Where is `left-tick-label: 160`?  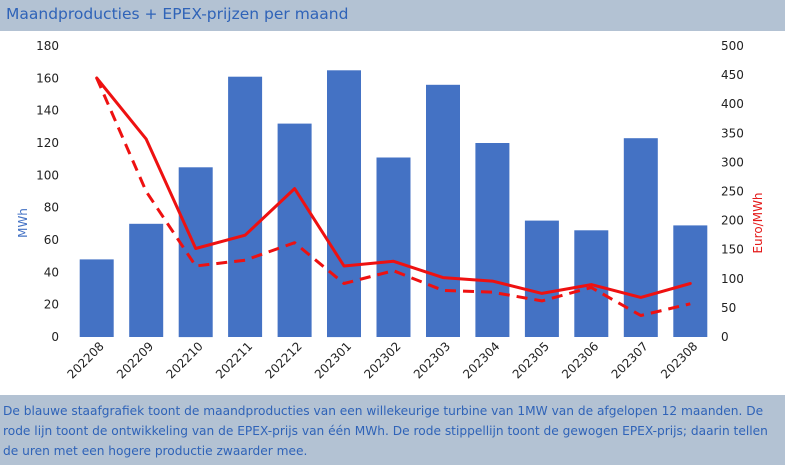 left-tick-label: 160 is located at coordinates (47, 78).